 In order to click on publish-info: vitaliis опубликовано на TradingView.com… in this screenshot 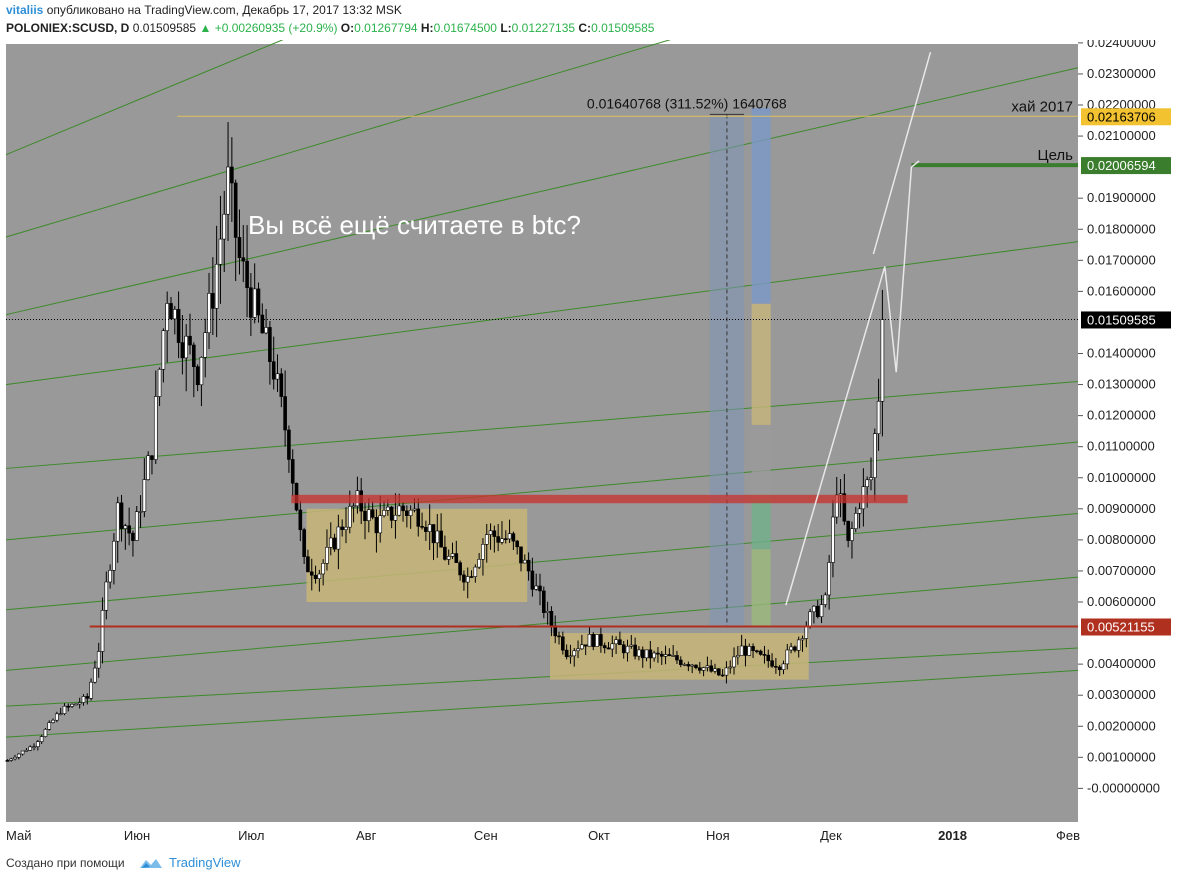, I will do `click(204, 10)`.